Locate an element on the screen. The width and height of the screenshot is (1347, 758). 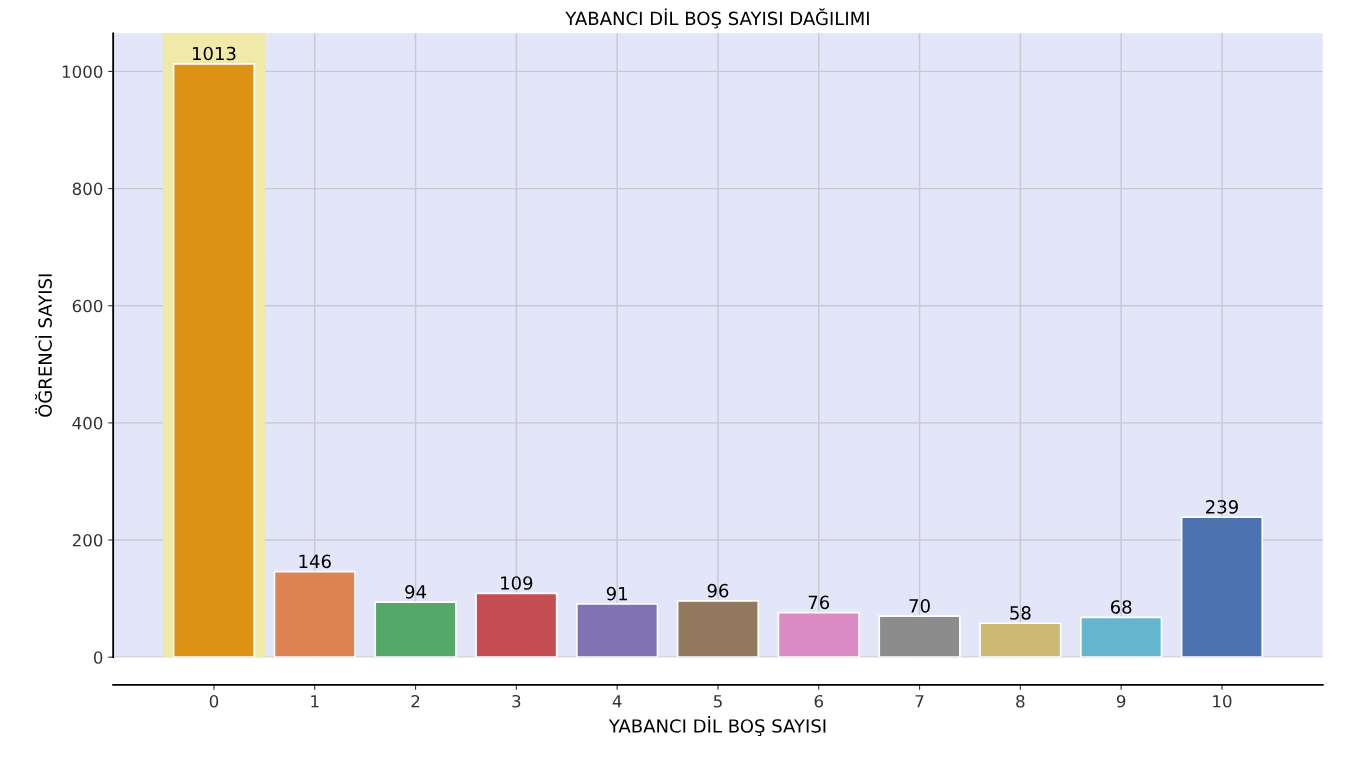
data-label: 239 is located at coordinates (1222, 507).